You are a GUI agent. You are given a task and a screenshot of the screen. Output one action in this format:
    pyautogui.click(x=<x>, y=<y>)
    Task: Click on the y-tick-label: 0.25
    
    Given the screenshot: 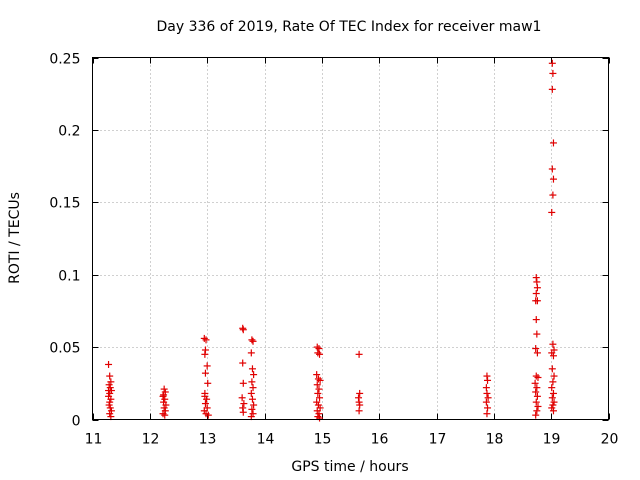 What is the action you would take?
    pyautogui.click(x=64, y=60)
    